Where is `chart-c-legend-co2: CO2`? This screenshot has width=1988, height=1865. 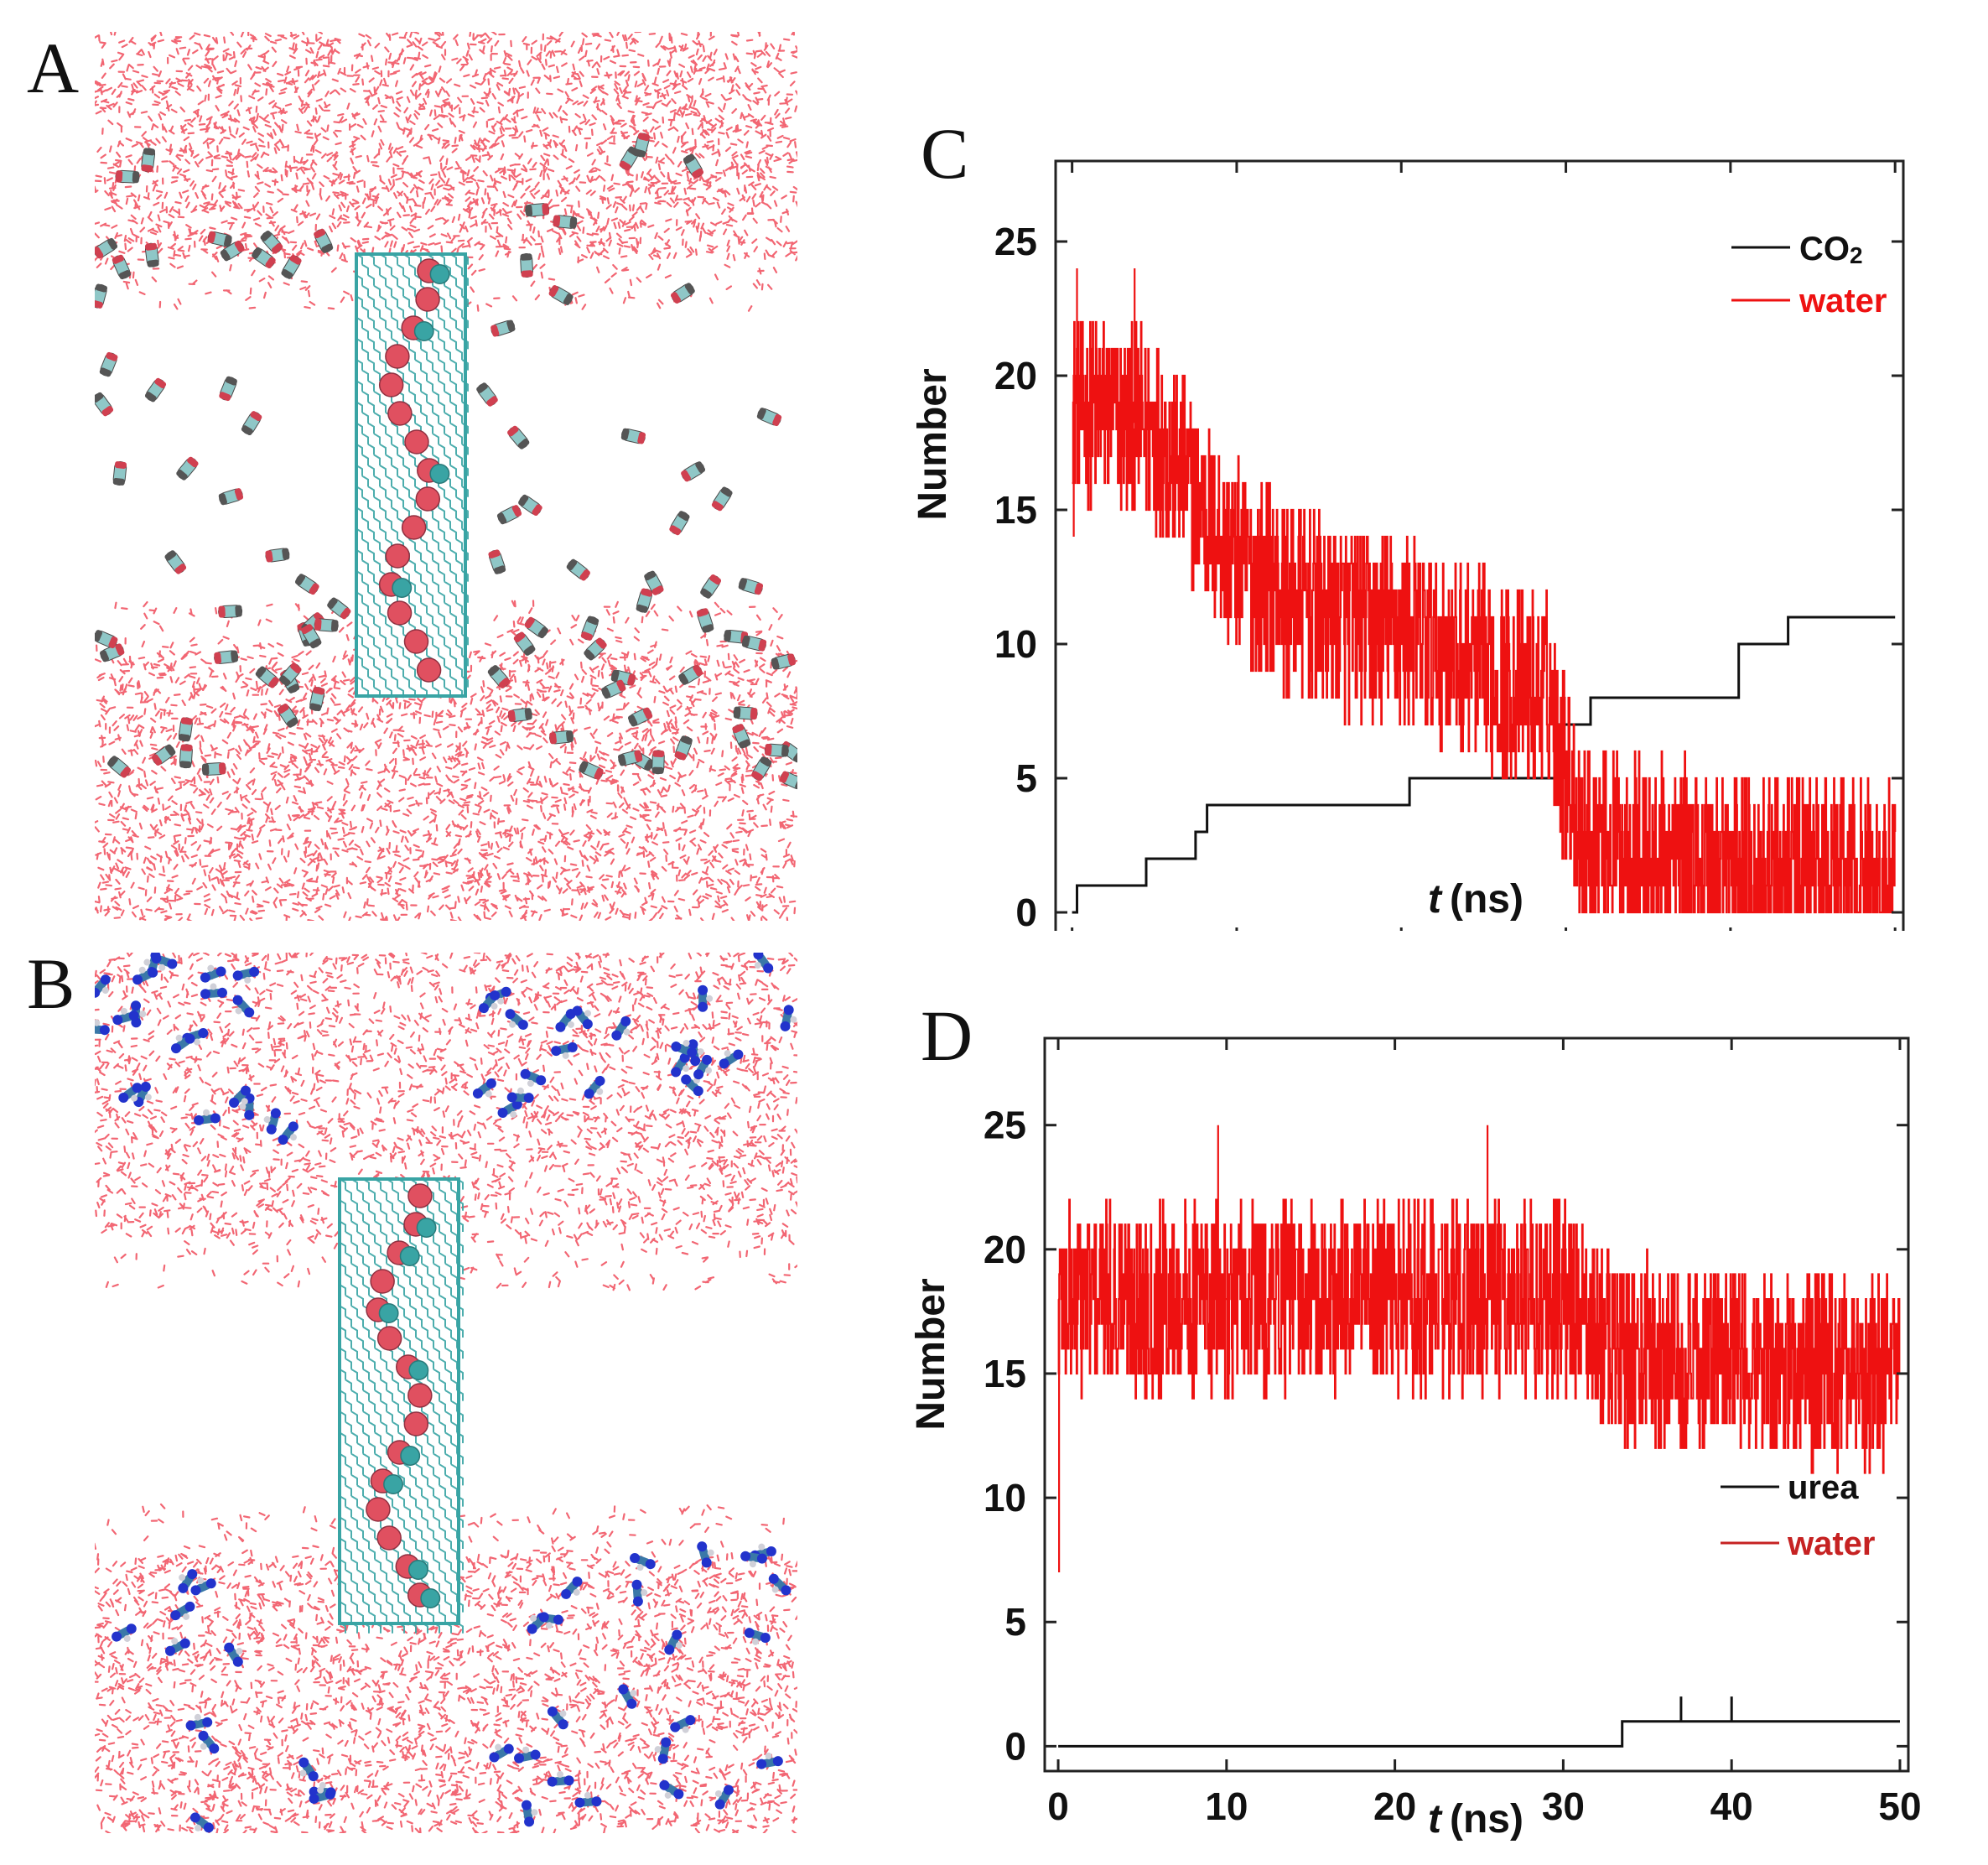
chart-c-legend-co2: CO2 is located at coordinates (1831, 249).